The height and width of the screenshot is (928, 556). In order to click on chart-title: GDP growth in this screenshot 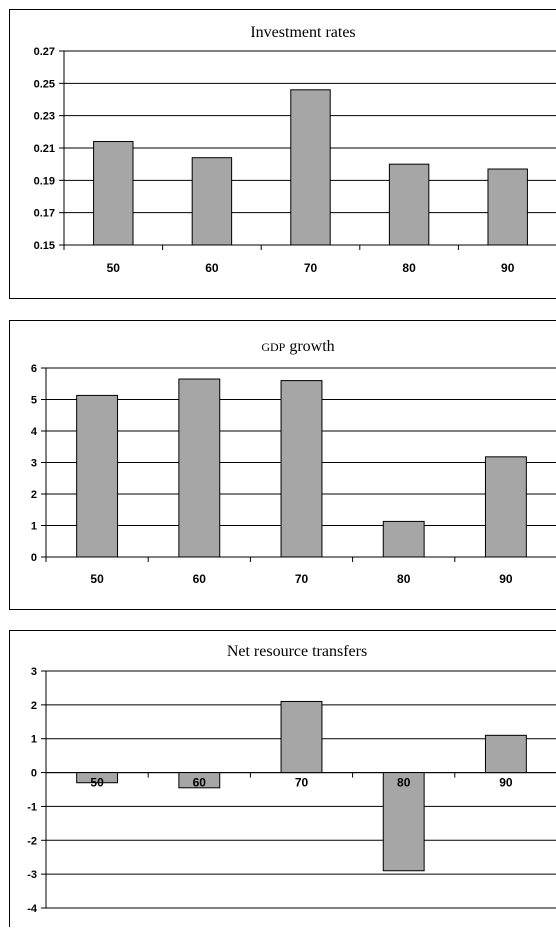, I will do `click(297, 346)`.